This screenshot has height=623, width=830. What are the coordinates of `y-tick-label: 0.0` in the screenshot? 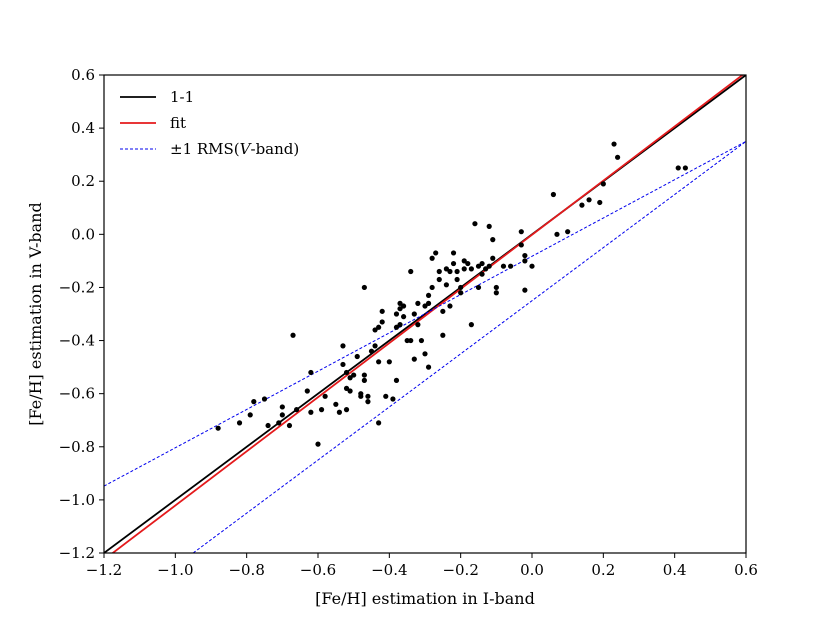 It's located at (83, 234).